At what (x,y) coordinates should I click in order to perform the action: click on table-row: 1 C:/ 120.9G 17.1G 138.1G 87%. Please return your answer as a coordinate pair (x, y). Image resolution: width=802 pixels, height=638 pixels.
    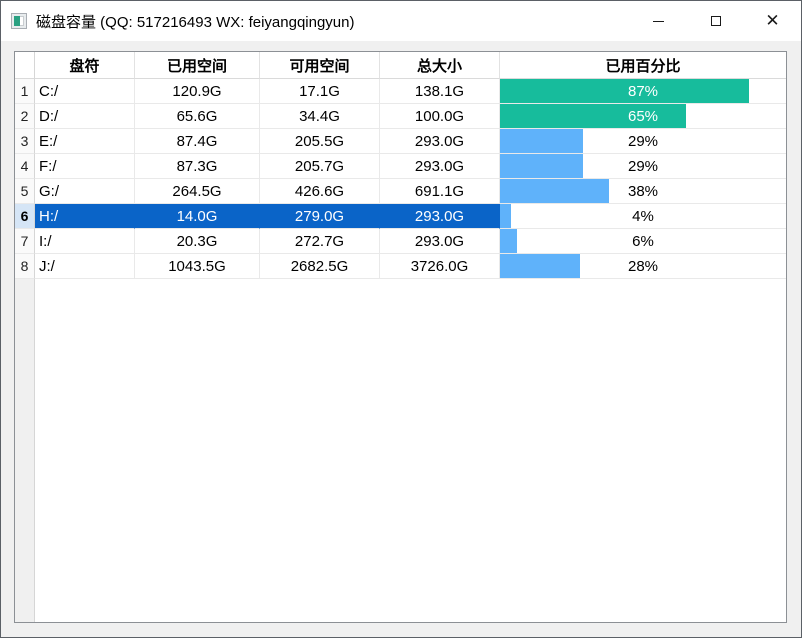
    Looking at the image, I should click on (400, 91).